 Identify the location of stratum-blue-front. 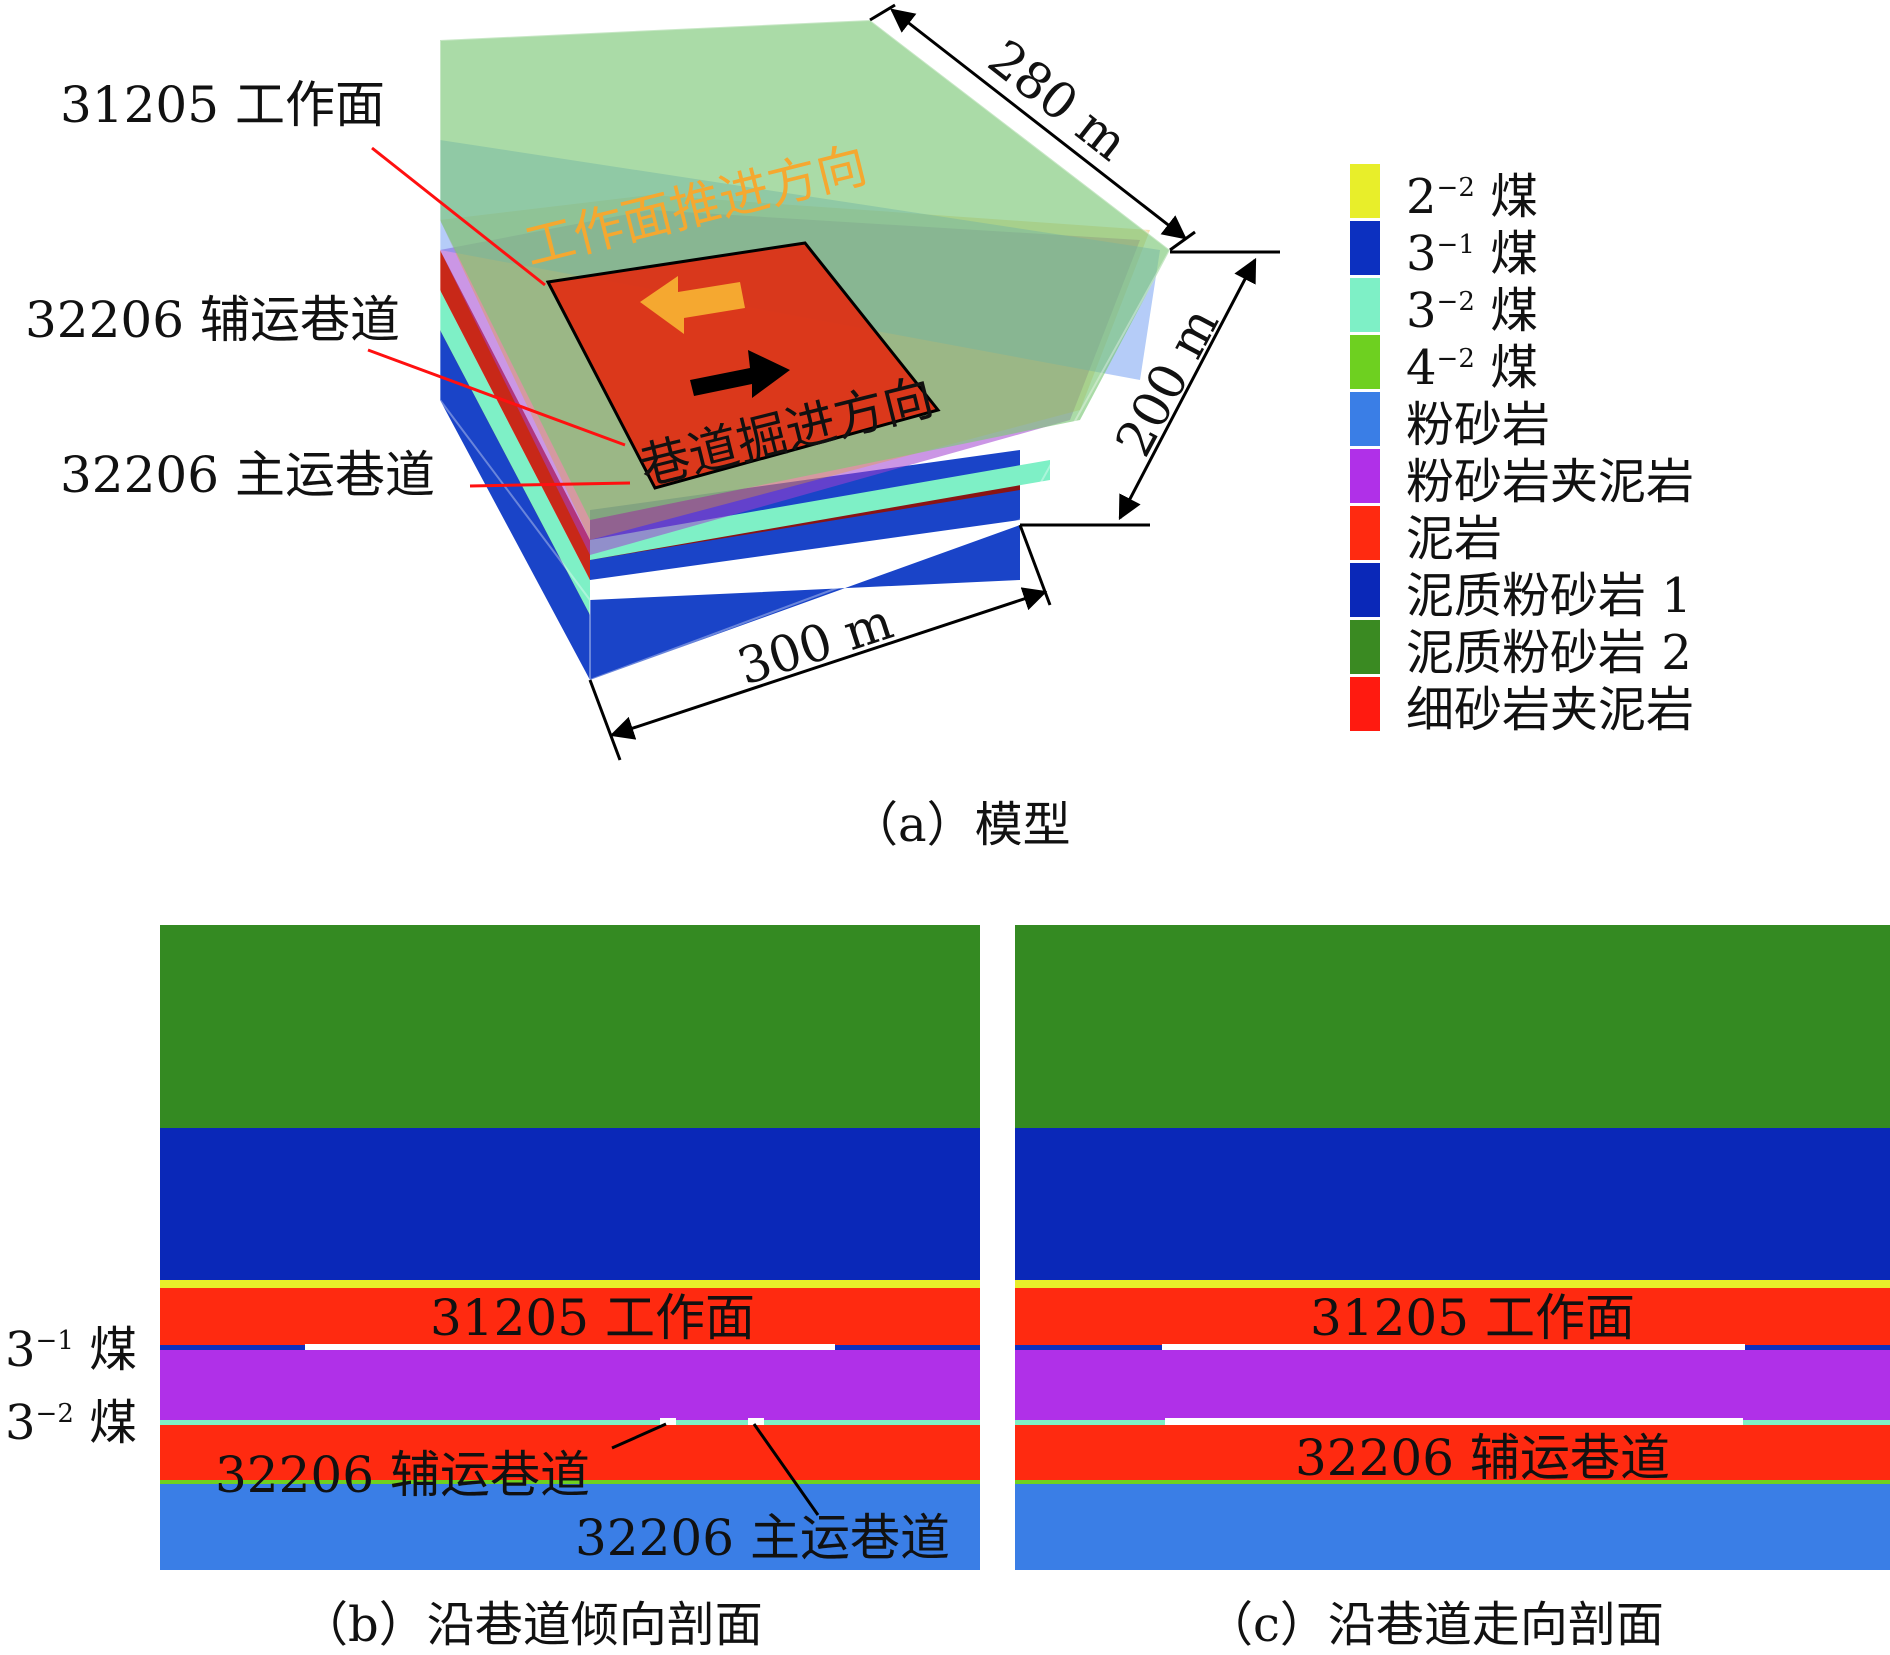
(515, 495).